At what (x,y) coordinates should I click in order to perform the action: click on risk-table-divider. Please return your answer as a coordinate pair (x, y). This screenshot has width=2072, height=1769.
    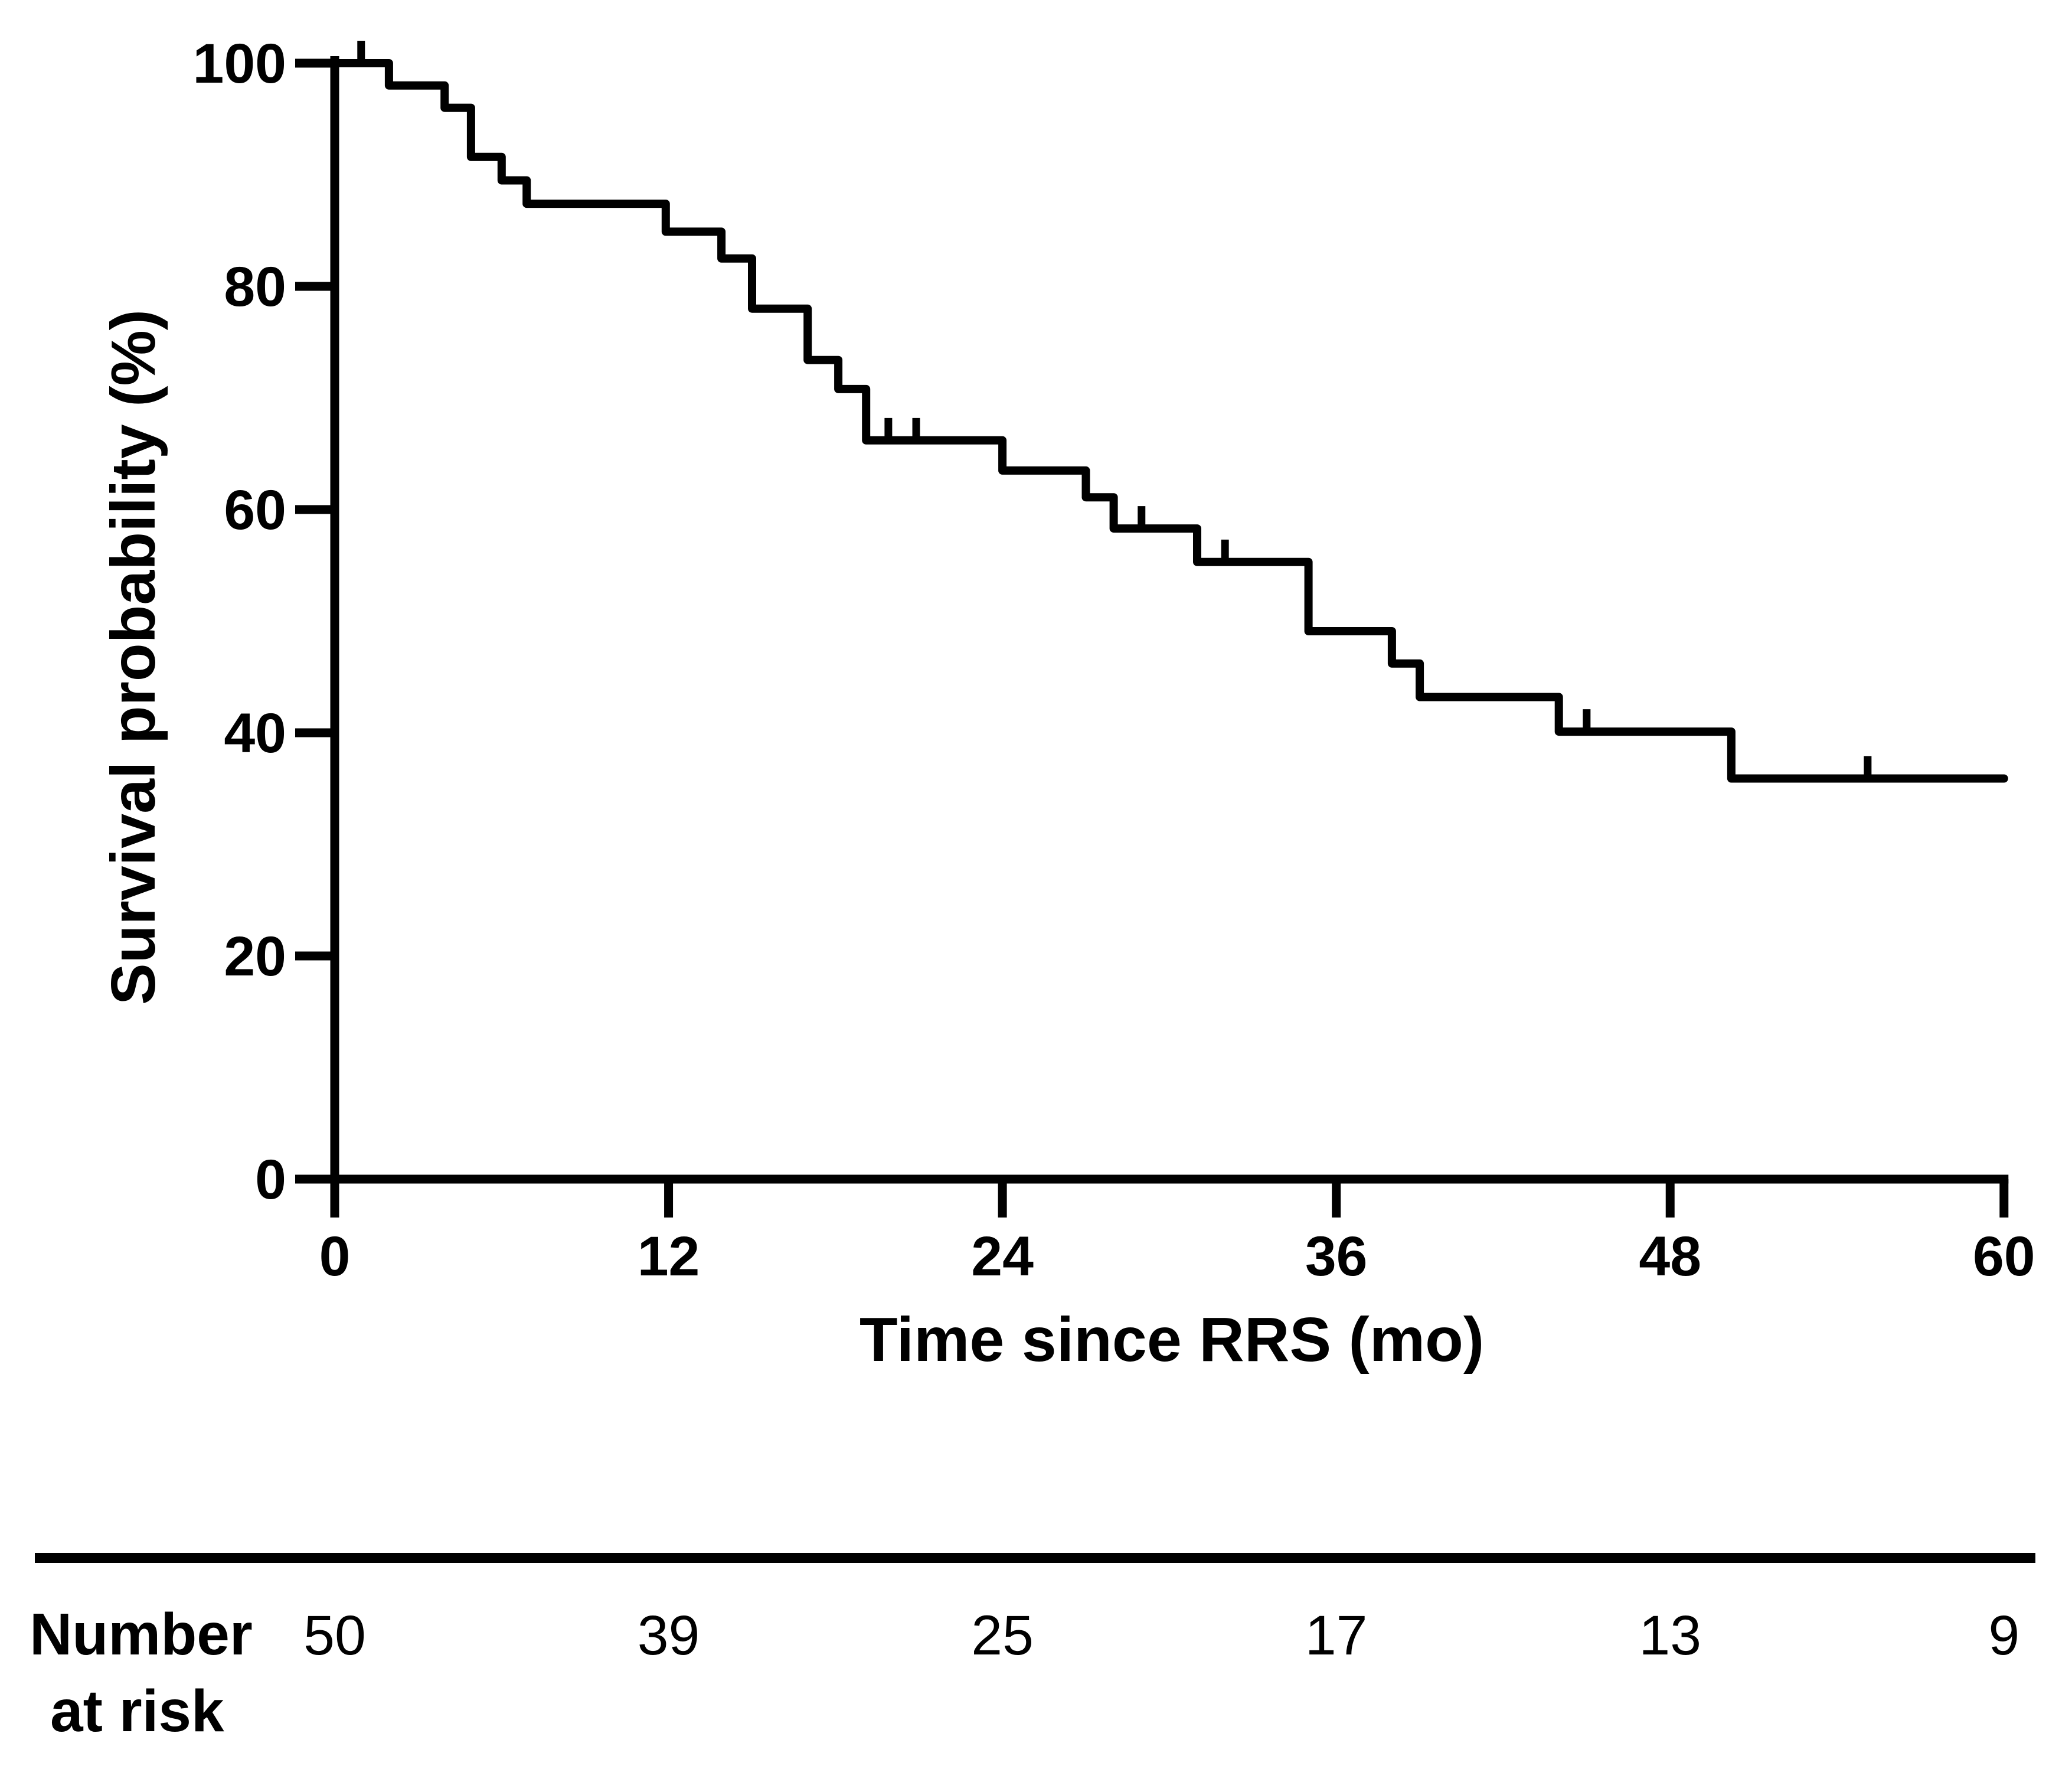
    Looking at the image, I should click on (1035, 1558).